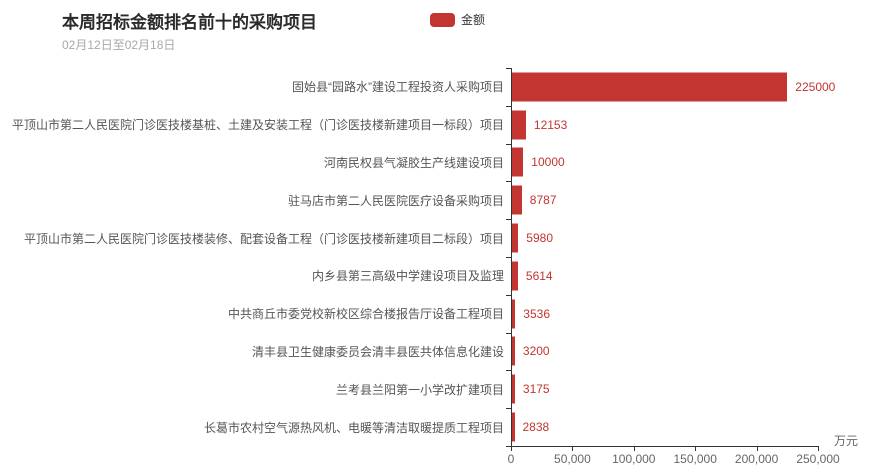  What do you see at coordinates (691, 163) in the screenshot?
I see `bar-track: 10000` at bounding box center [691, 163].